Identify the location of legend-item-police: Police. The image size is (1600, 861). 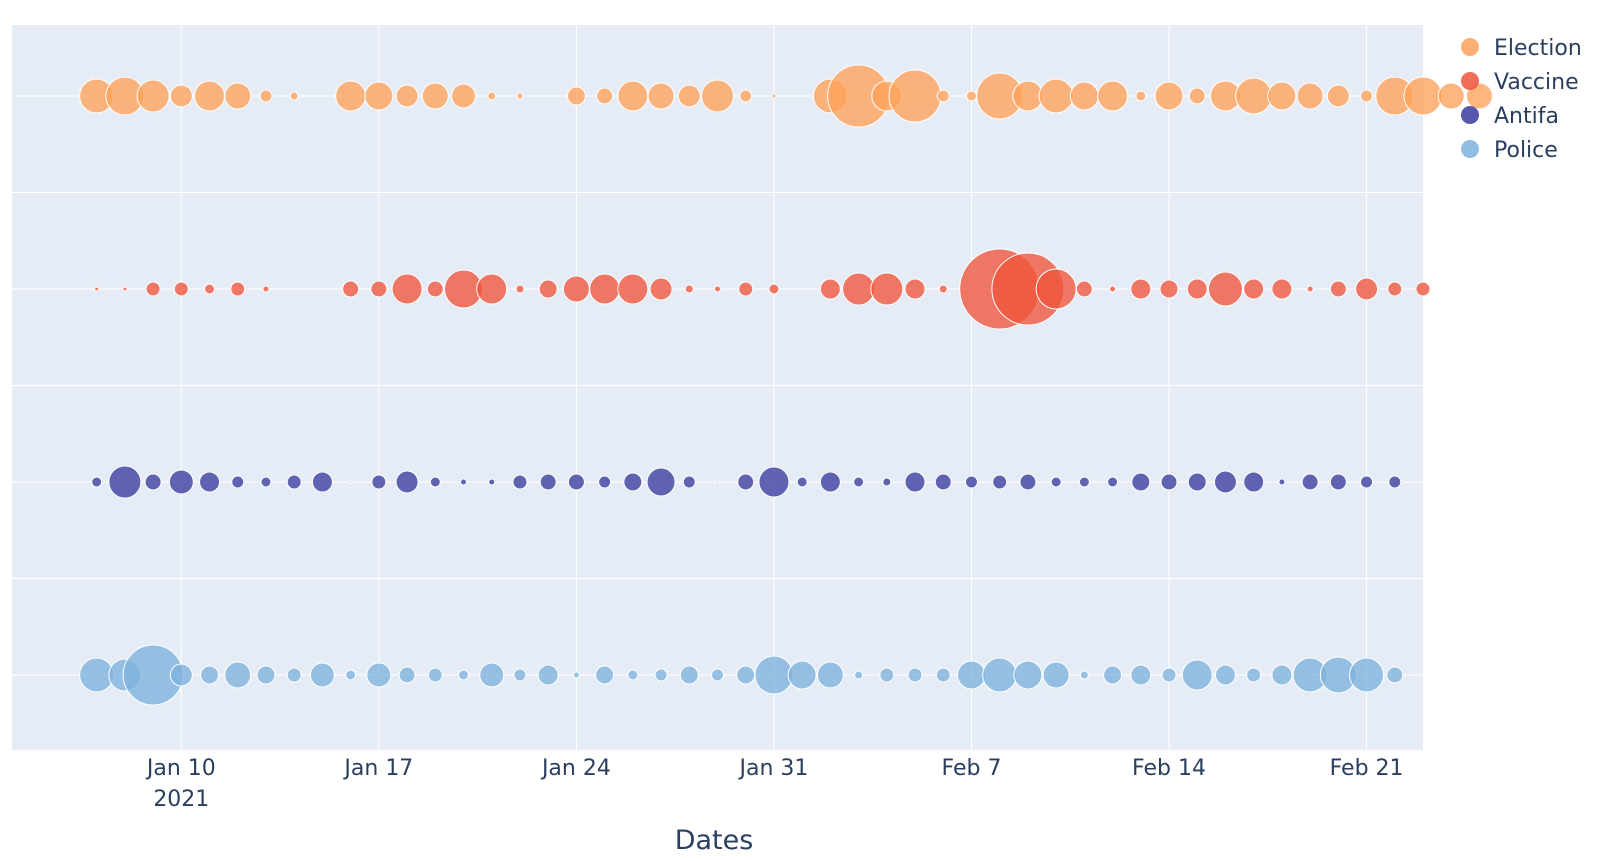
(1509, 150).